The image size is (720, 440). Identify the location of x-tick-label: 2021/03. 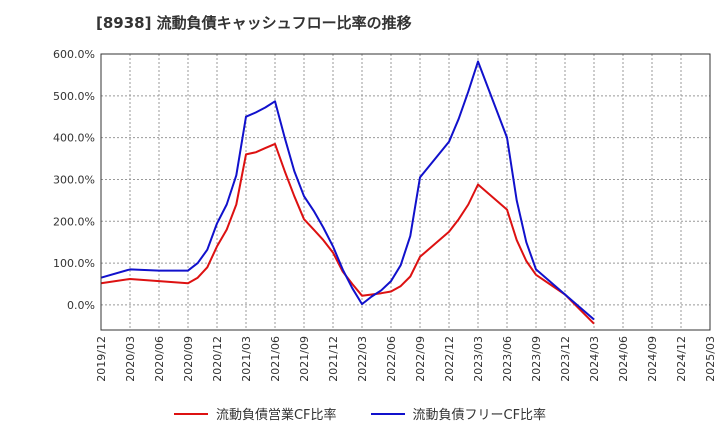
(246, 359).